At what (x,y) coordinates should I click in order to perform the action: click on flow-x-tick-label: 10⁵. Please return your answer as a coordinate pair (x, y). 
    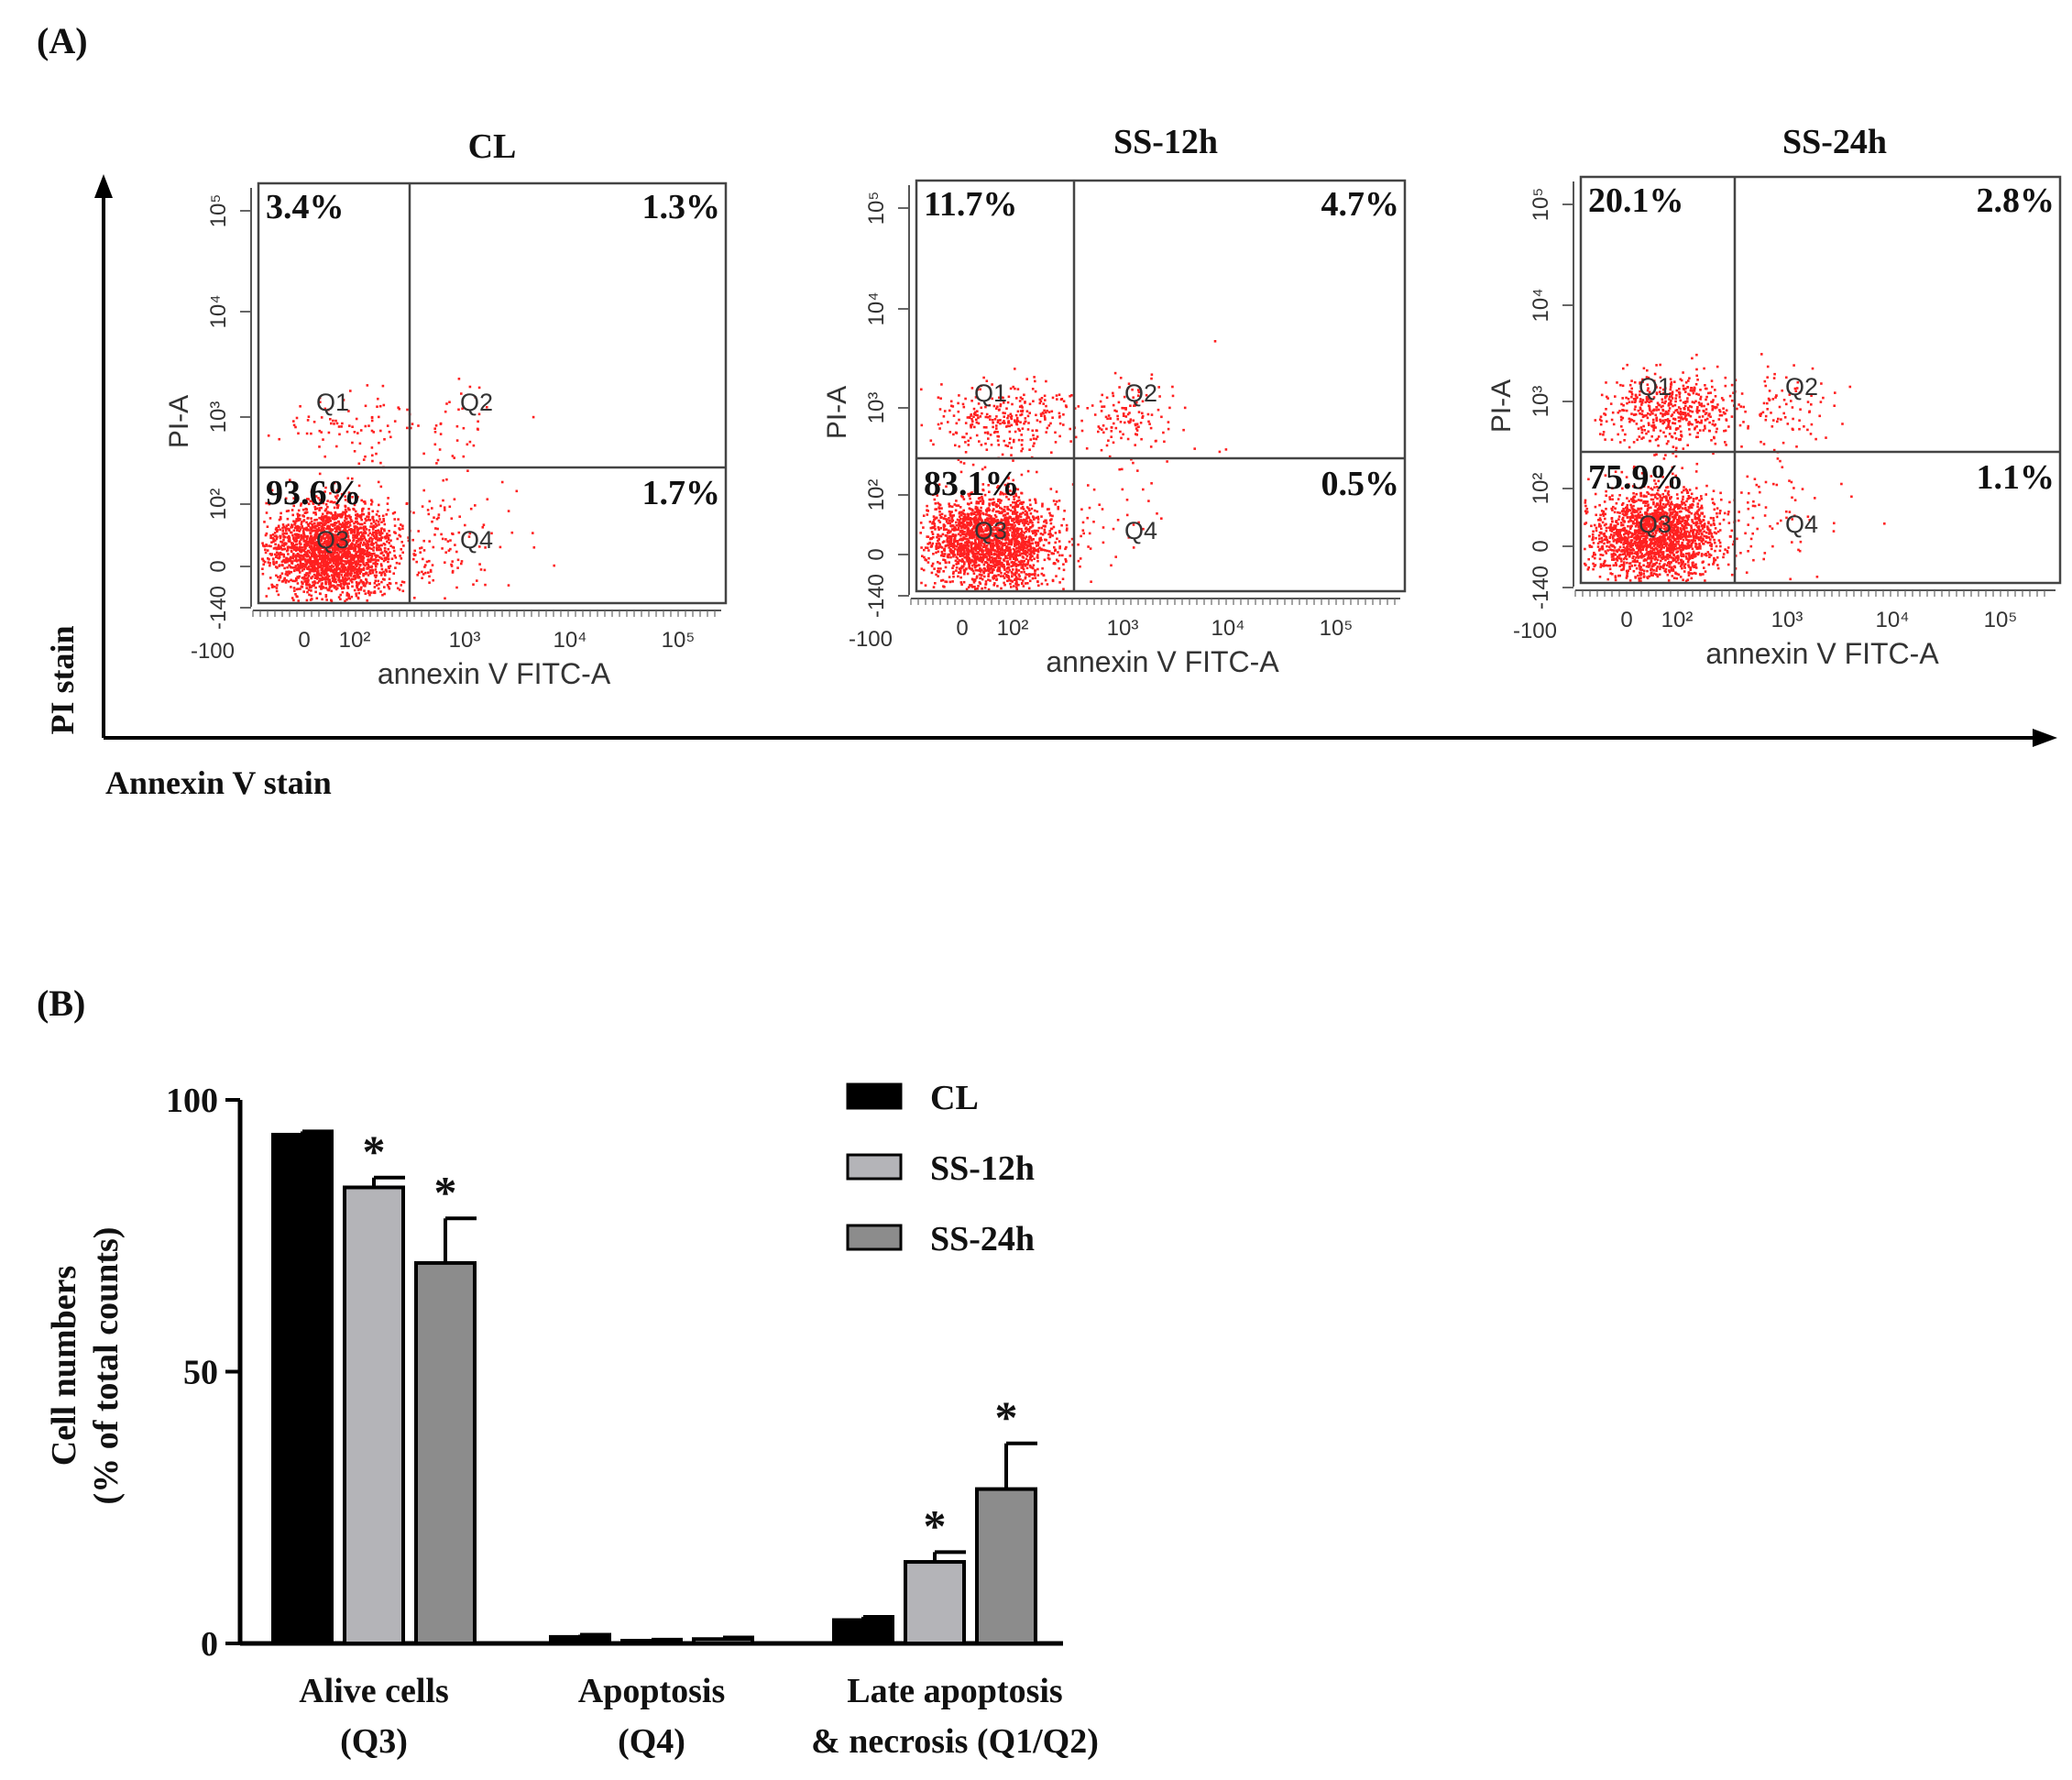
    Looking at the image, I should click on (679, 640).